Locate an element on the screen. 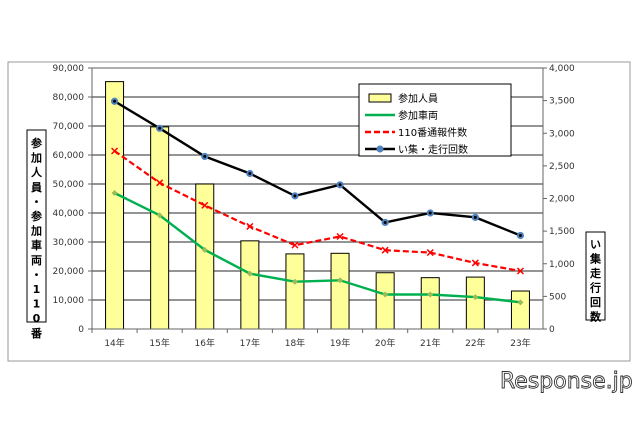 The height and width of the screenshot is (426, 640). axis-title-char: い is located at coordinates (595, 244).